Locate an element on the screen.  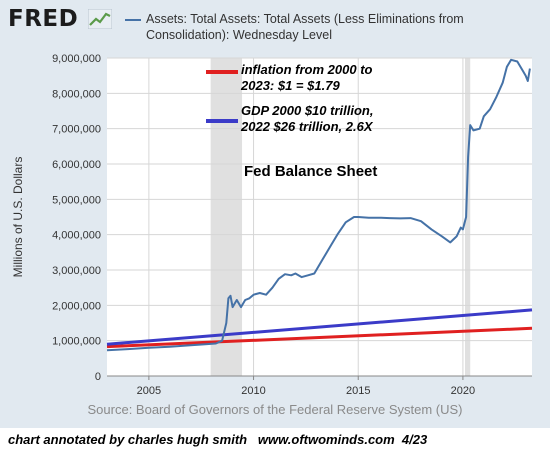
fred-logo: FRED is located at coordinates (43, 19).